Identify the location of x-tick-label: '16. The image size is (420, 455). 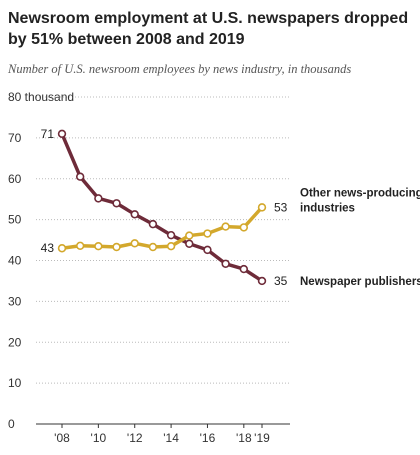
(208, 438).